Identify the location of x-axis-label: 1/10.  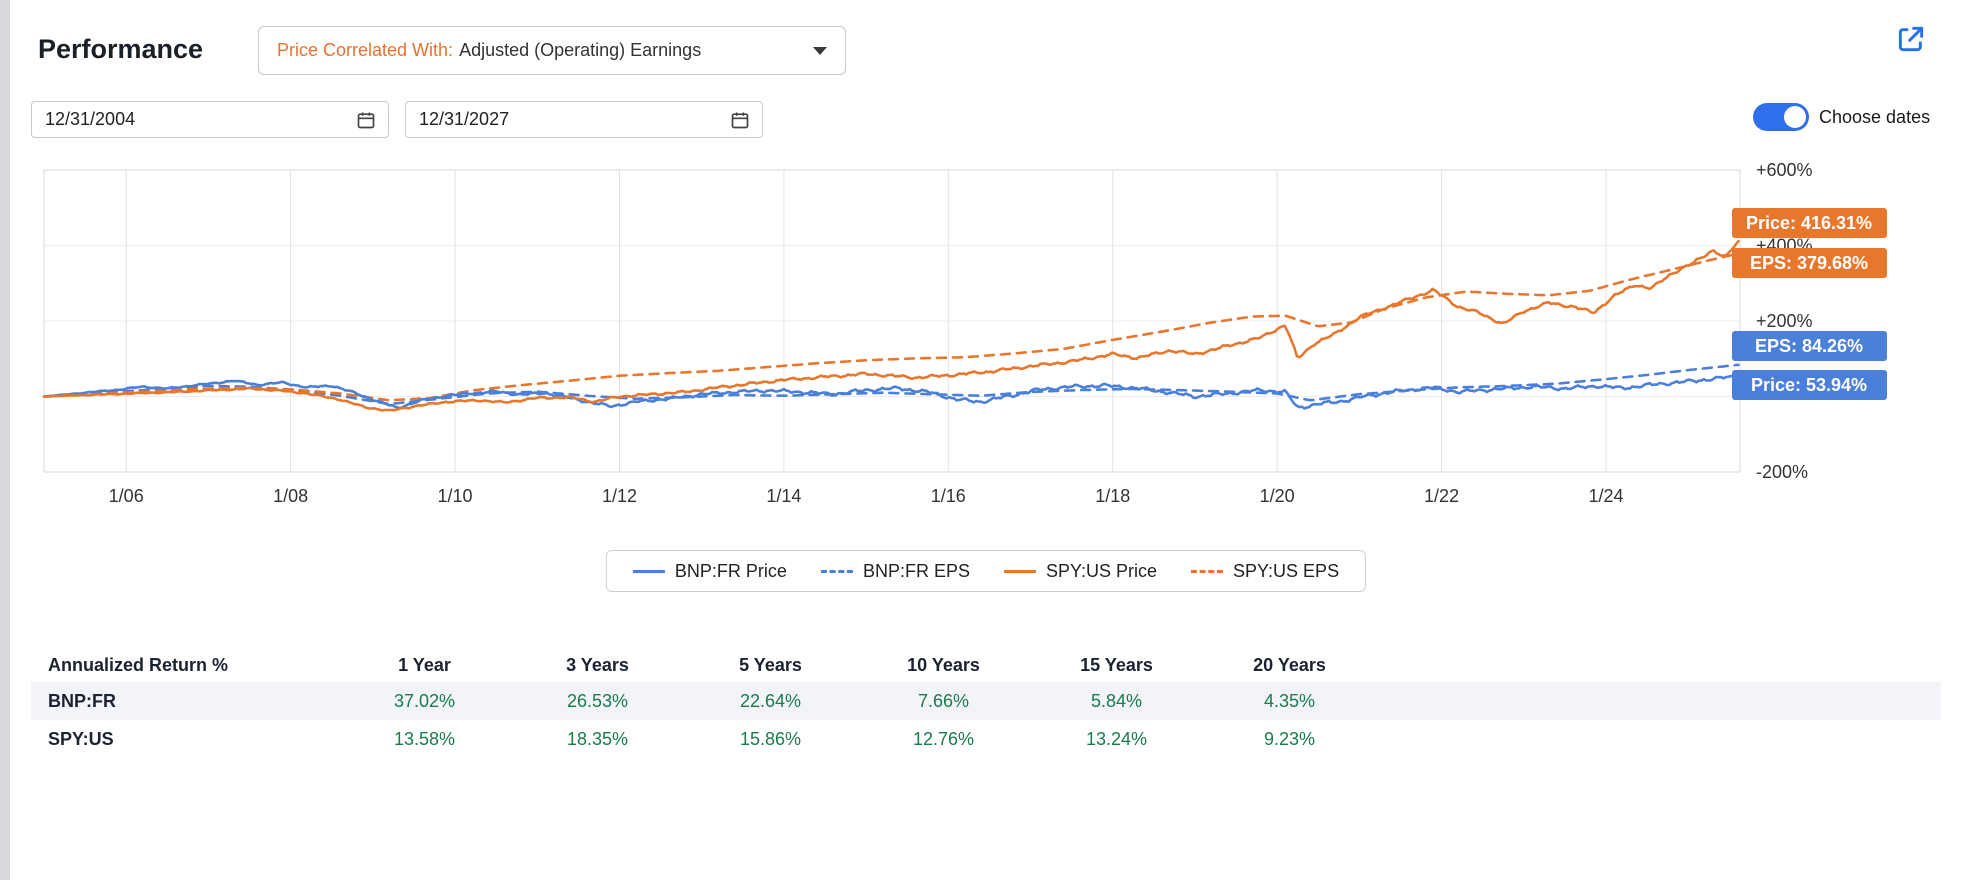
(455, 496).